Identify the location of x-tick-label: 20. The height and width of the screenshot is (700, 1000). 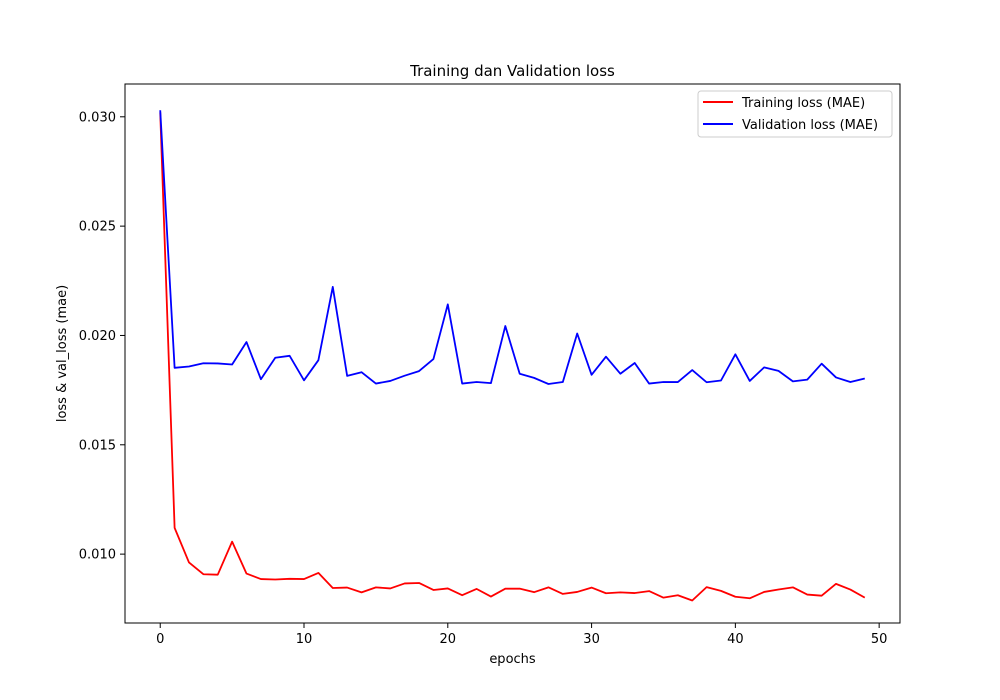
(448, 639).